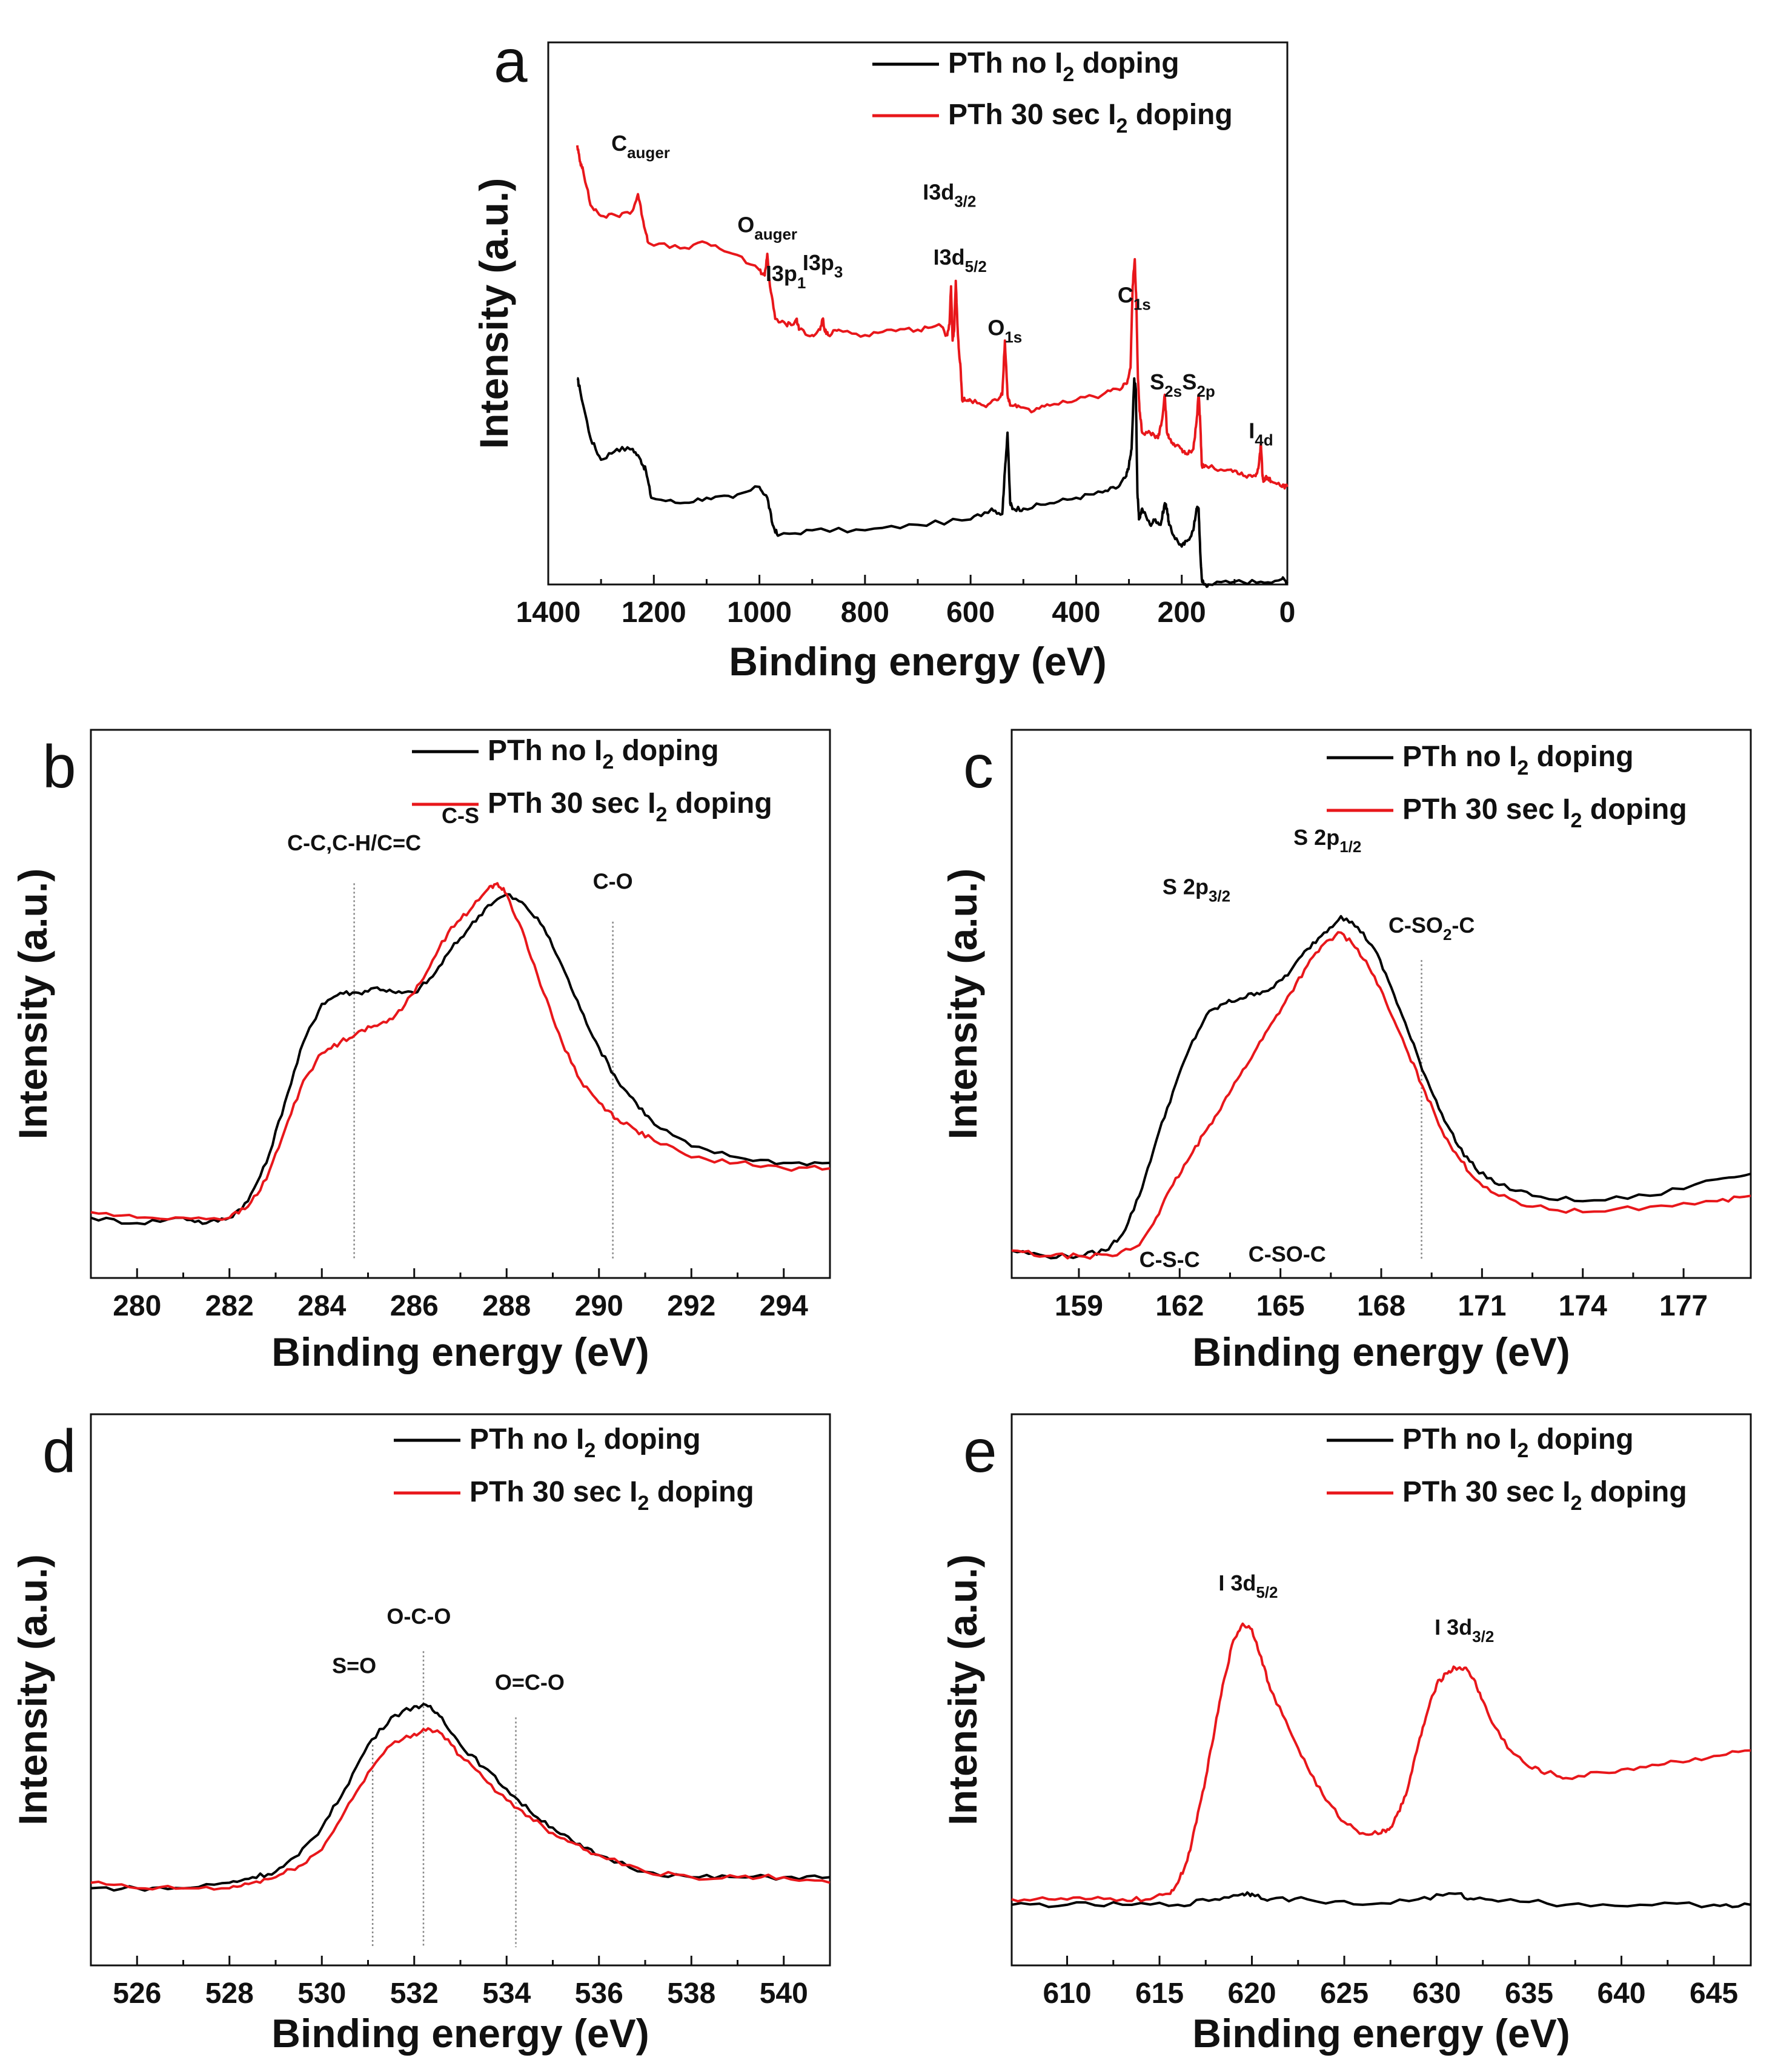  Describe the element at coordinates (548, 613) in the screenshot. I see `x-tick-label: 1400` at that location.